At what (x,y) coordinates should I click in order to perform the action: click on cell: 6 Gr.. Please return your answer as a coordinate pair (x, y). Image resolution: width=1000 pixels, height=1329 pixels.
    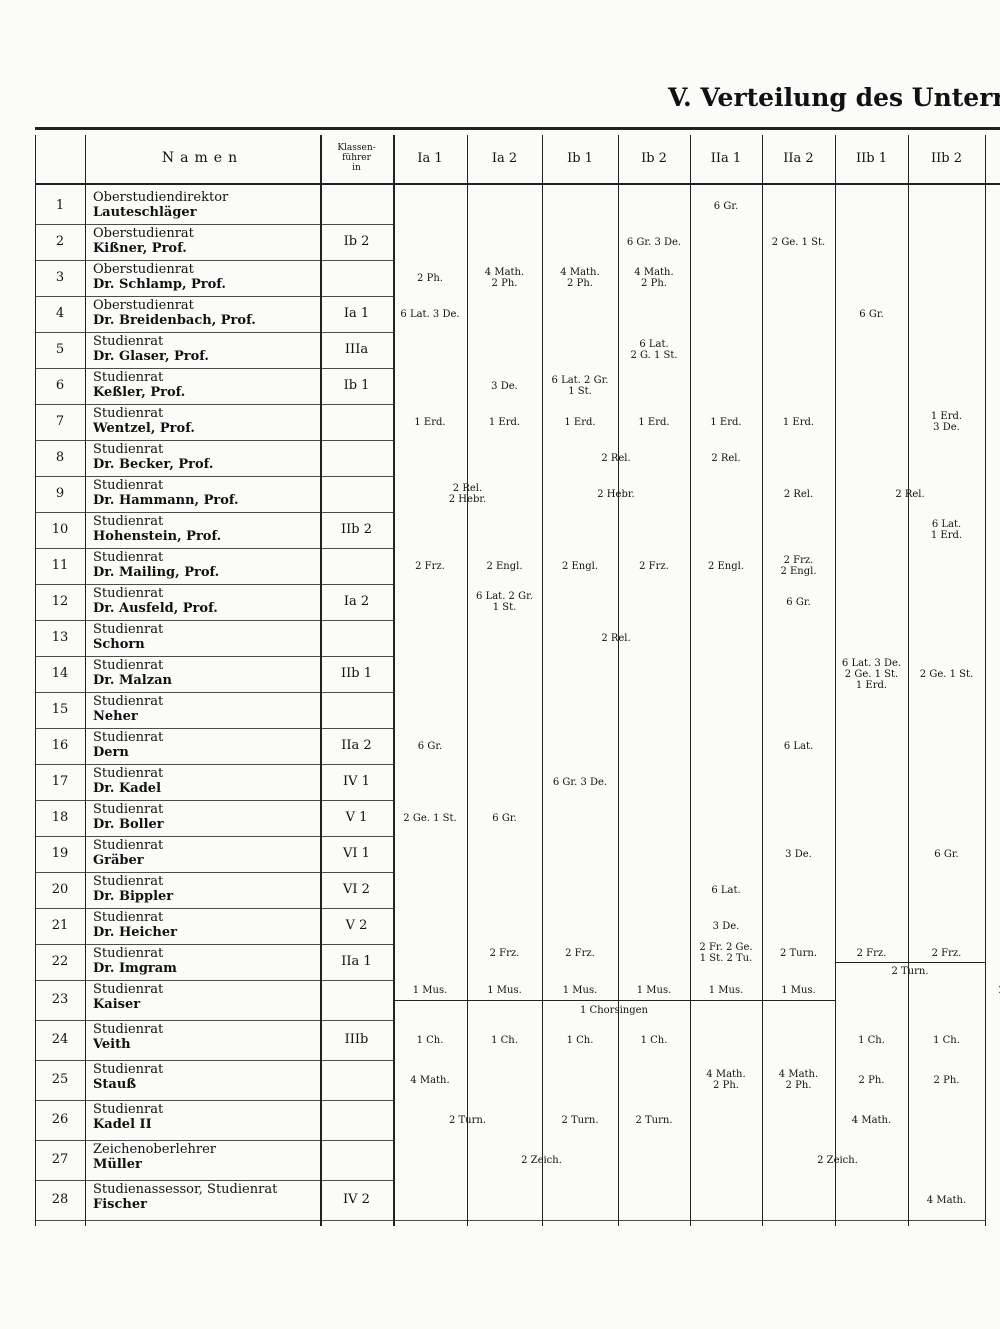
    Looking at the image, I should click on (504, 818).